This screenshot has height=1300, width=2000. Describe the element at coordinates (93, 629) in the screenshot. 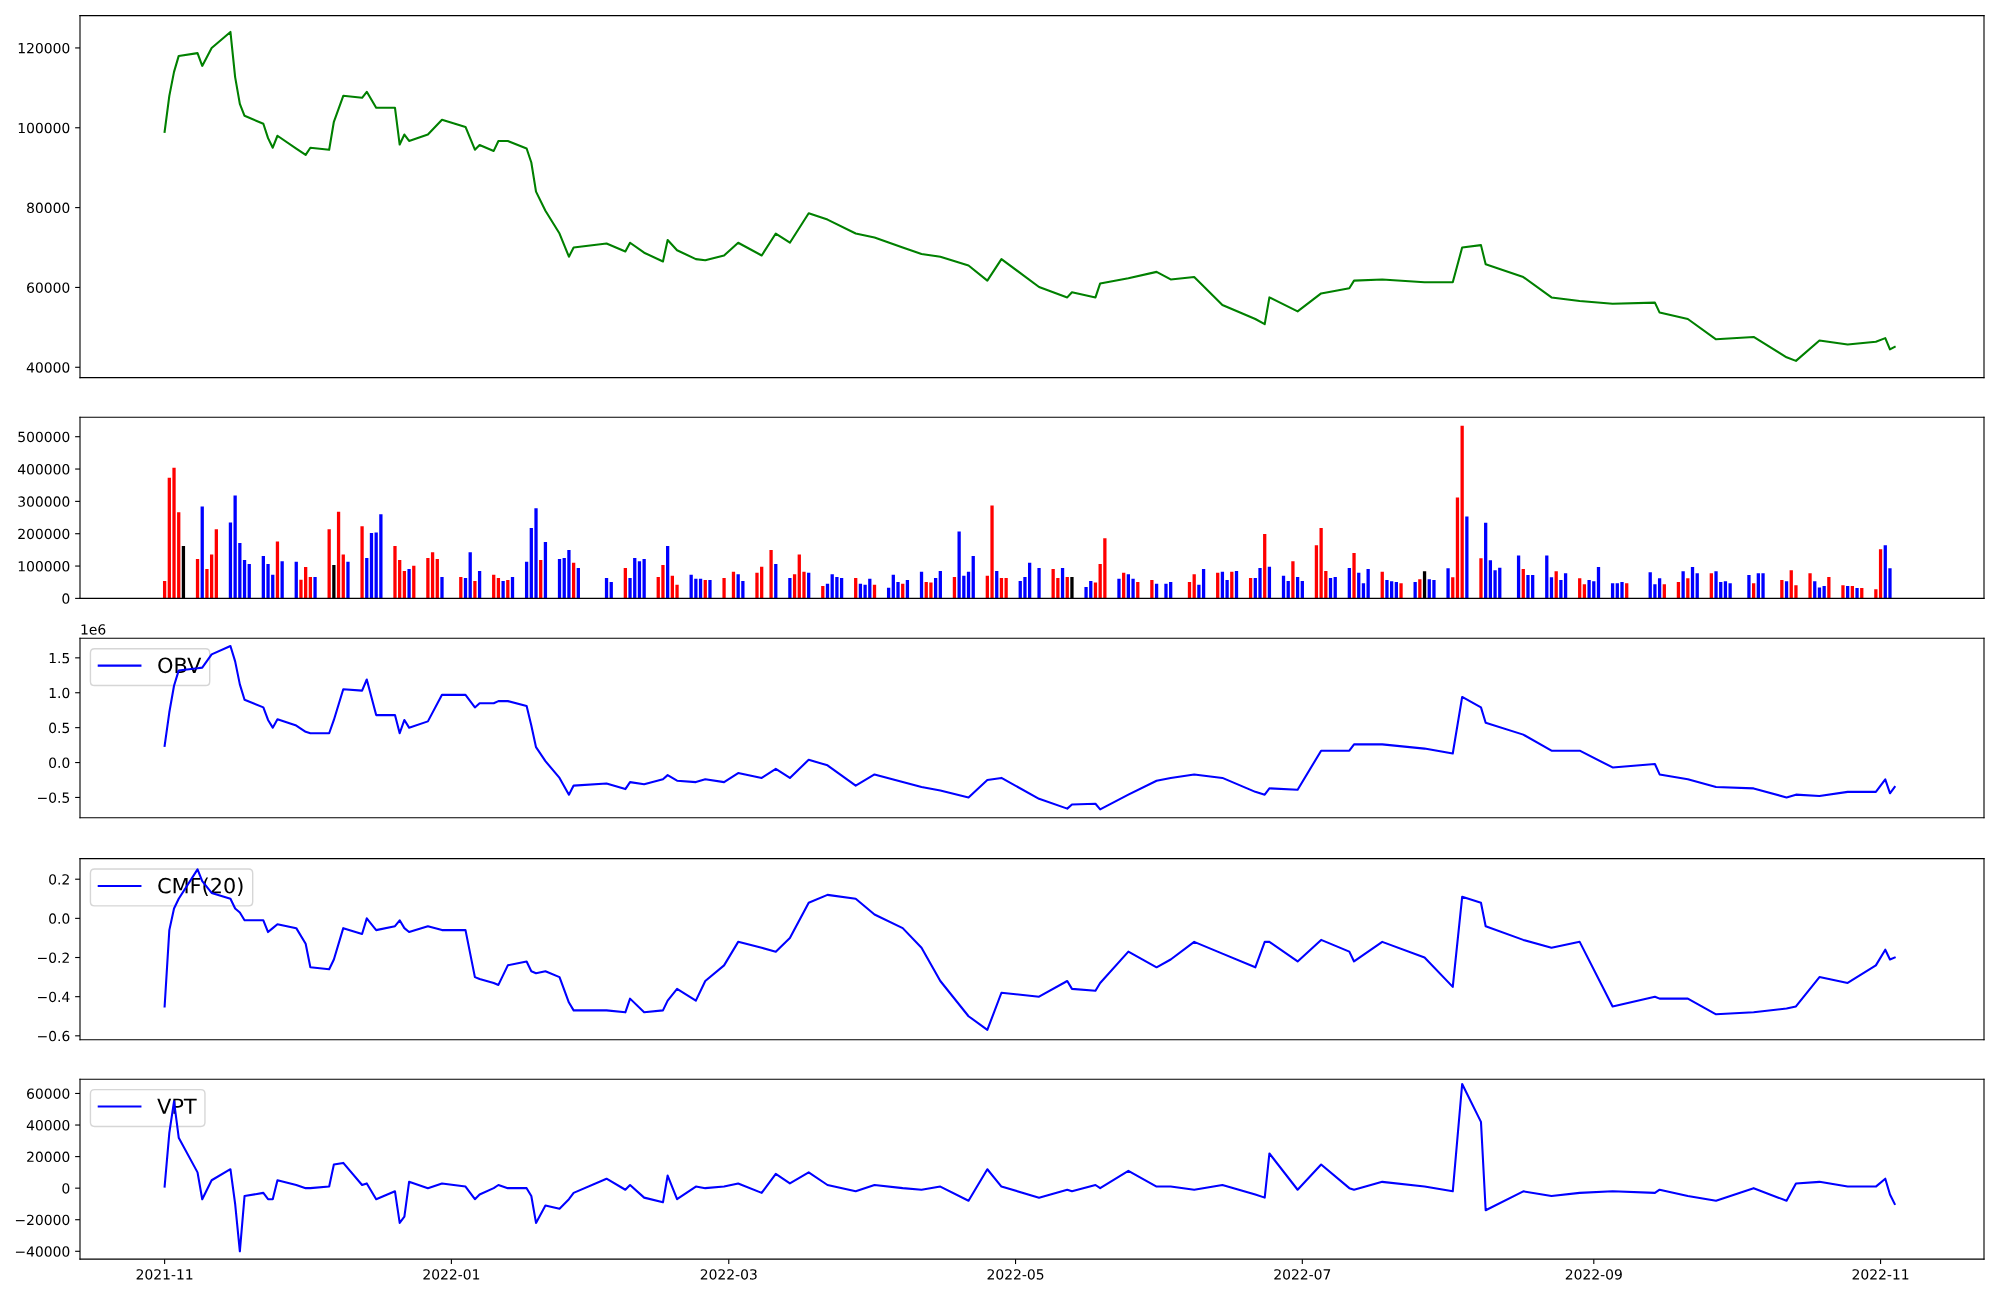

I see `text: 1e6` at that location.